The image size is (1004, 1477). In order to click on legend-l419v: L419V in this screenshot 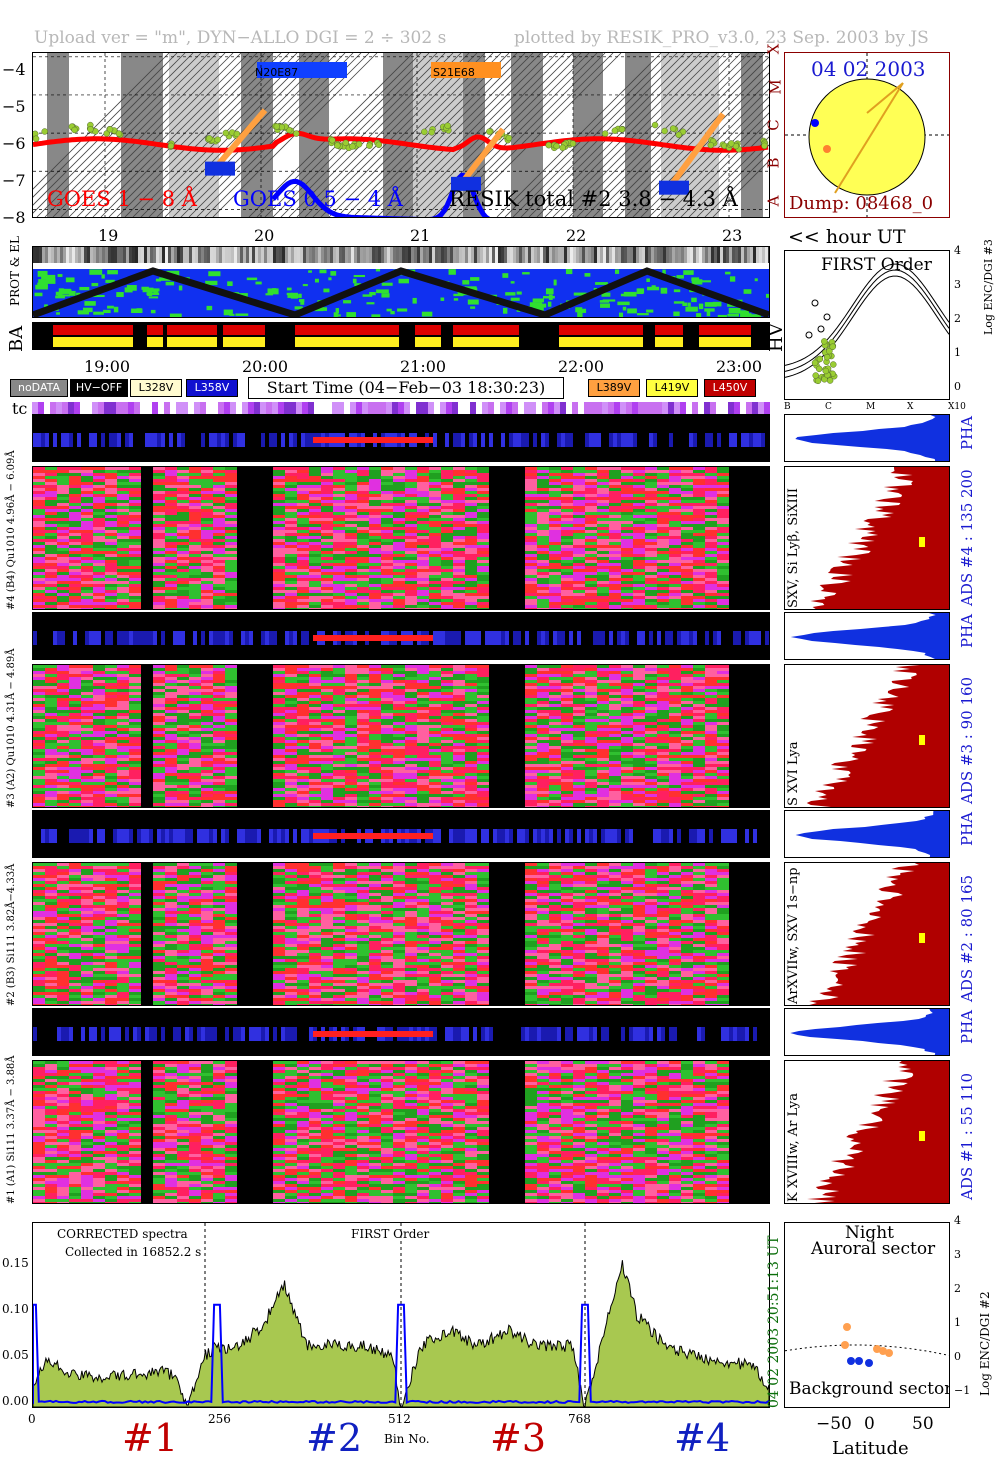, I will do `click(672, 388)`.